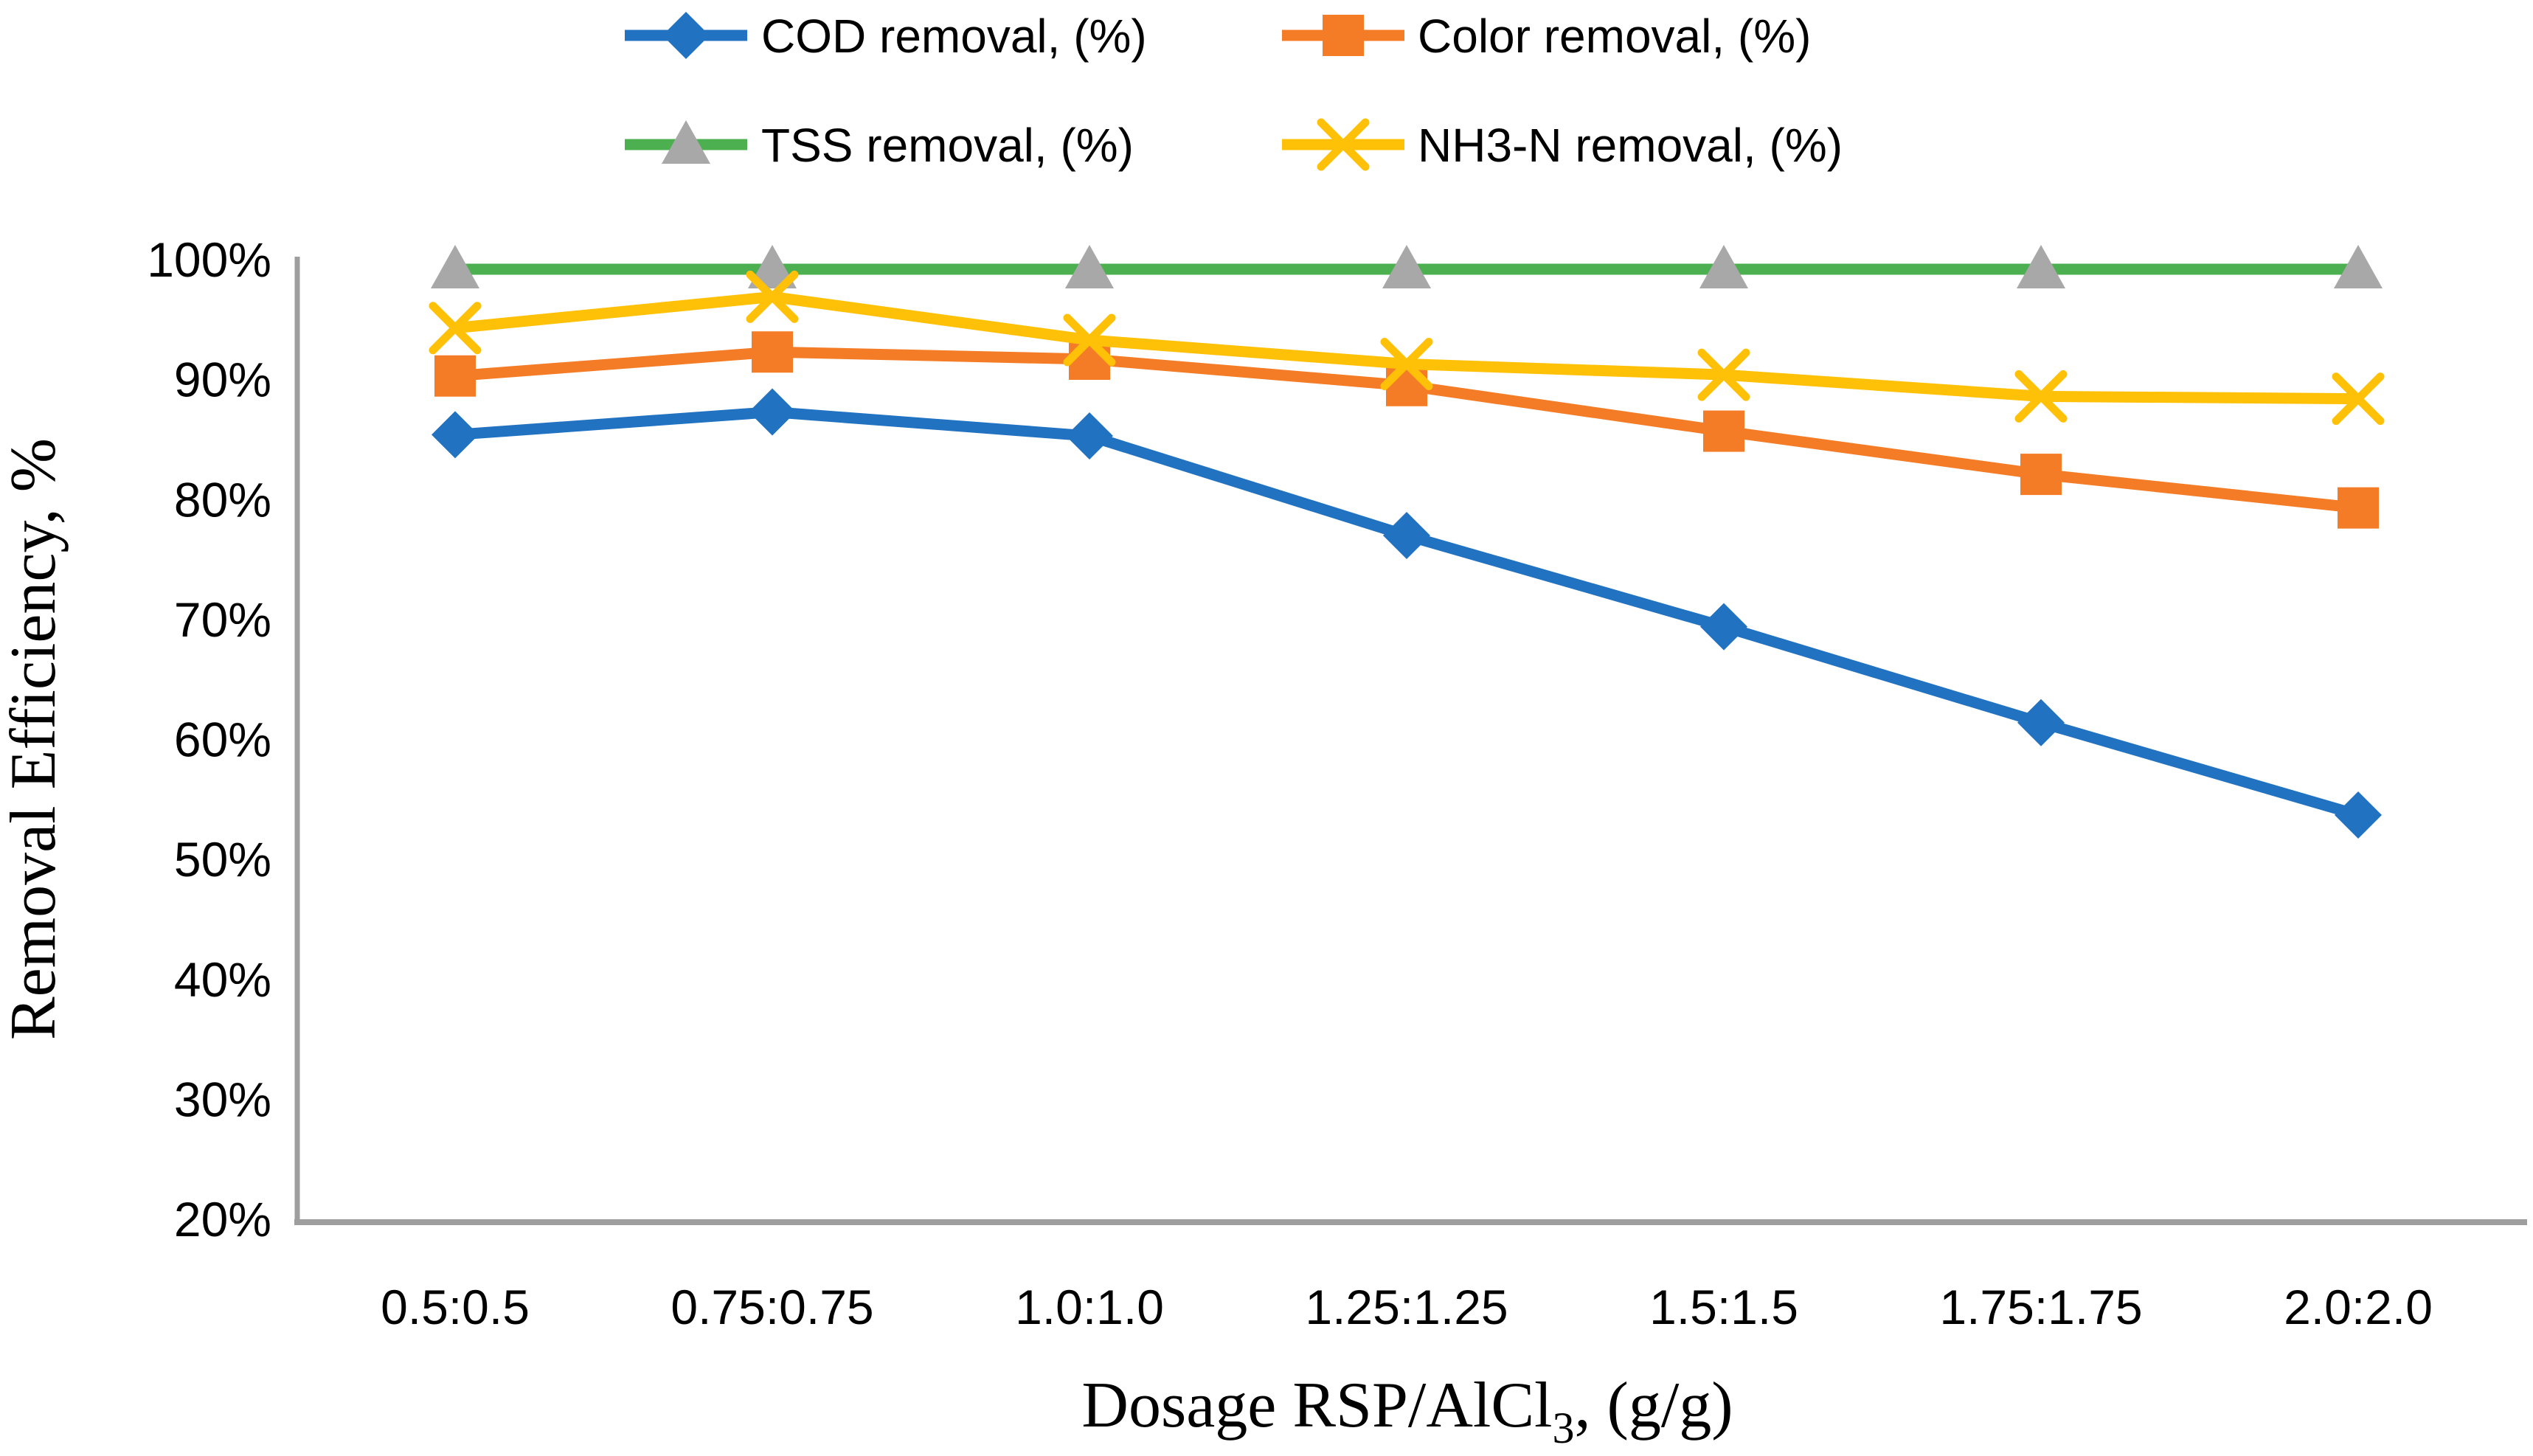 The width and height of the screenshot is (2533, 1456). Describe the element at coordinates (1631, 145) in the screenshot. I see `legend-label: NH3-N removal, (%)` at that location.